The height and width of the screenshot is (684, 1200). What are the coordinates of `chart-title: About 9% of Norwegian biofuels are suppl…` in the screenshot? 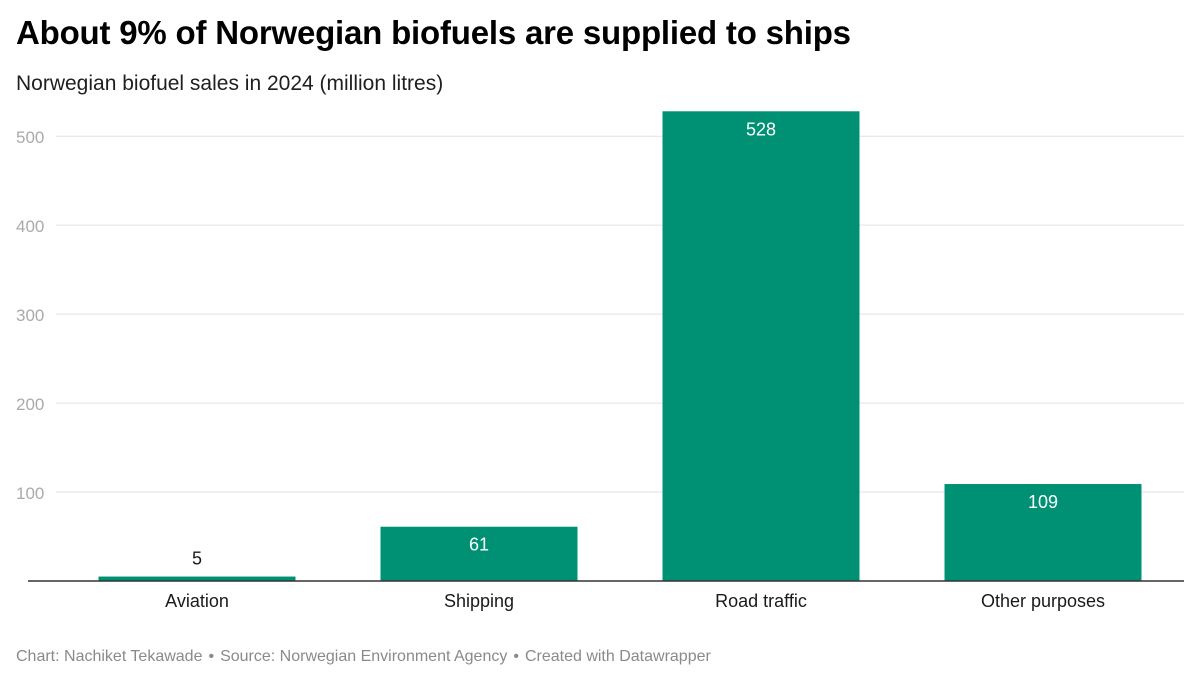 It's located at (433, 32).